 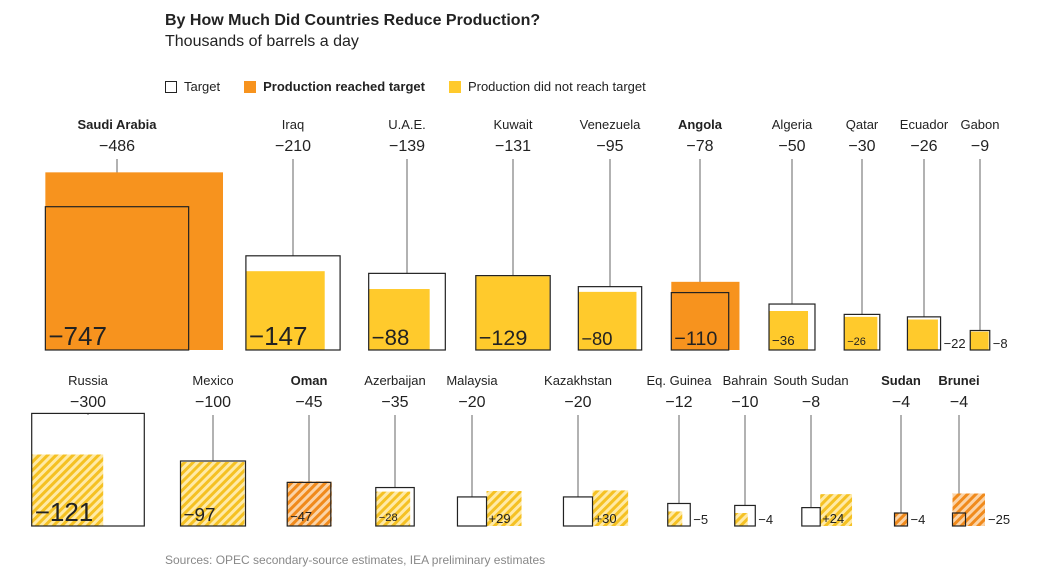 What do you see at coordinates (901, 380) in the screenshot?
I see `country-label-sudan: Sudan` at bounding box center [901, 380].